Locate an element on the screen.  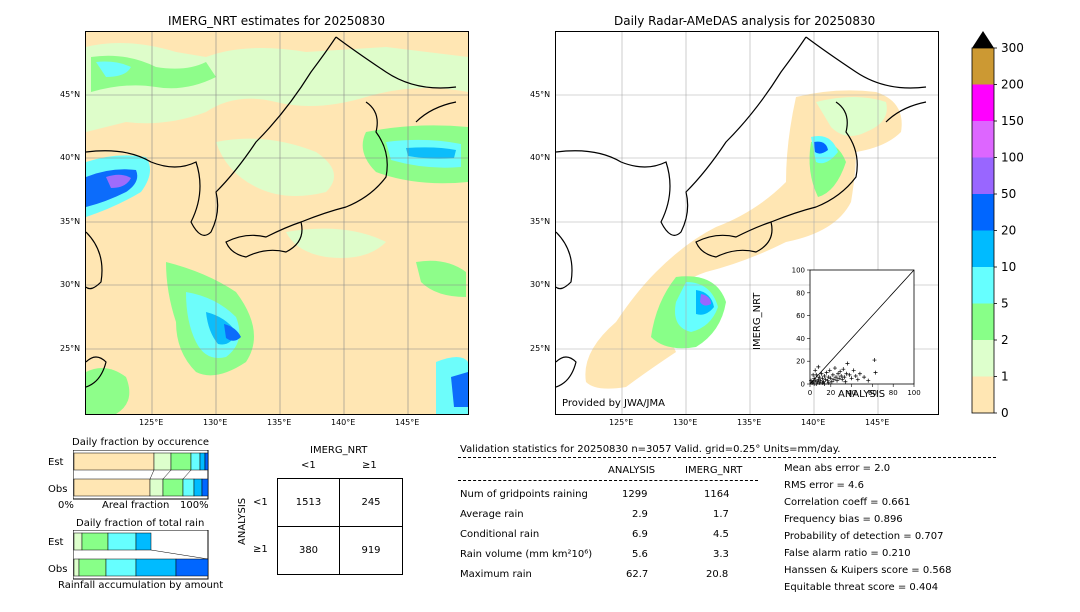
radar-lon-label: 140°E is located at coordinates (813, 422).